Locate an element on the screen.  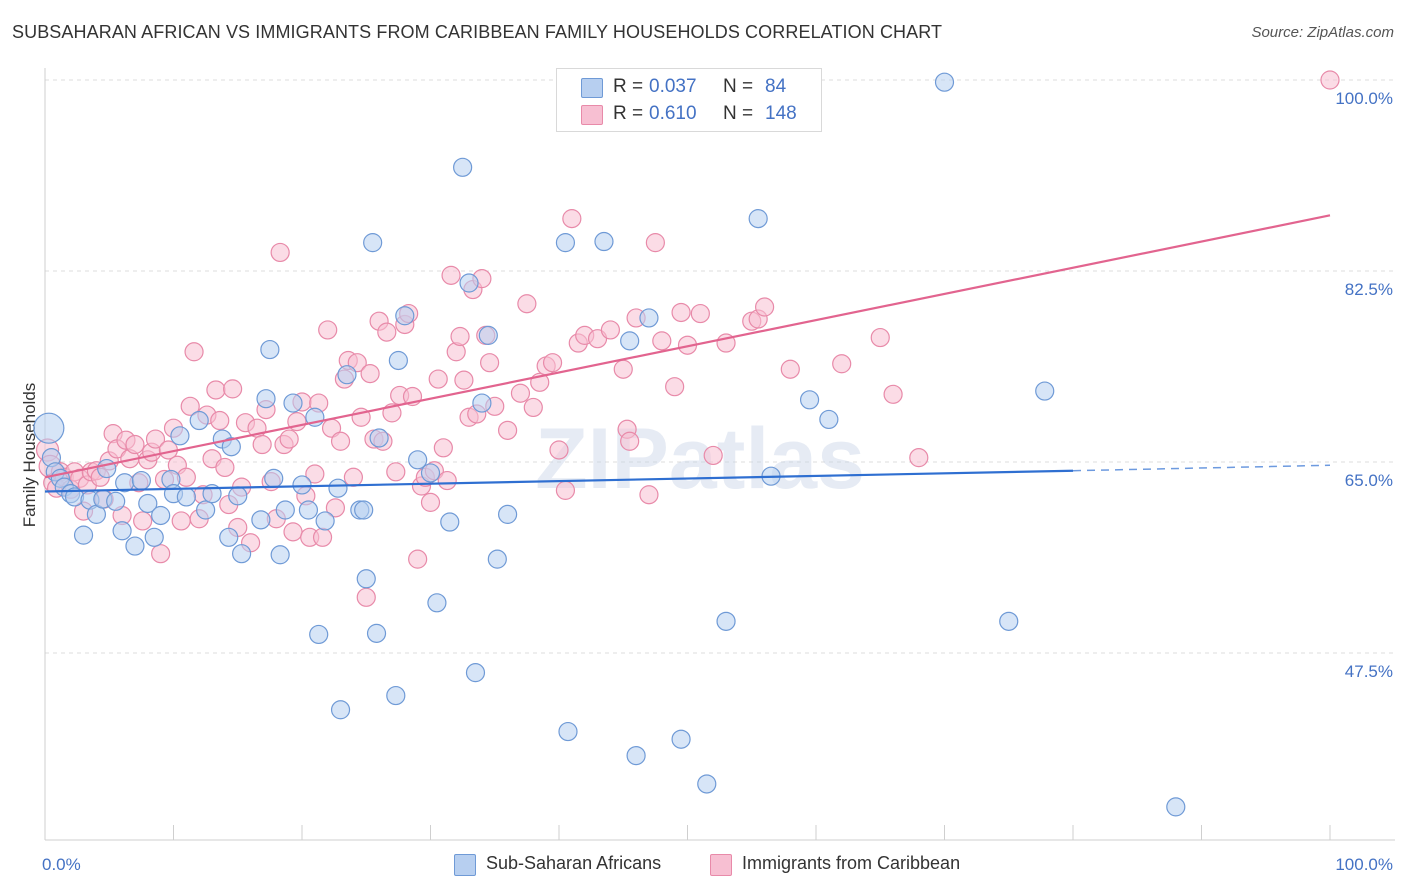
x-tick-label: 0.0% is located at coordinates (61, 864).